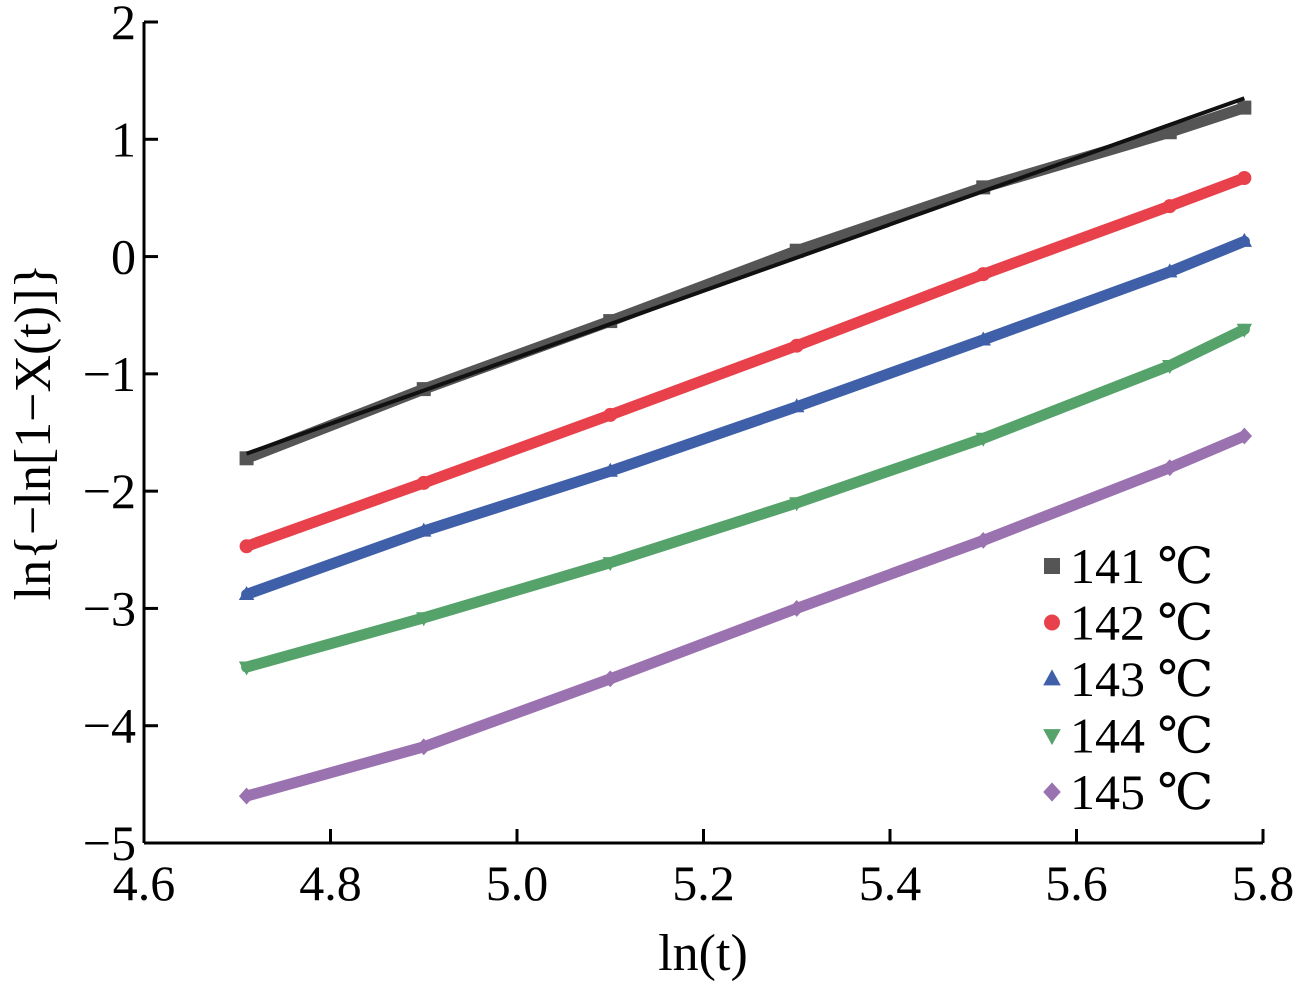 The width and height of the screenshot is (1298, 985). What do you see at coordinates (1141, 736) in the screenshot?
I see `legend-label: 144 ℃` at bounding box center [1141, 736].